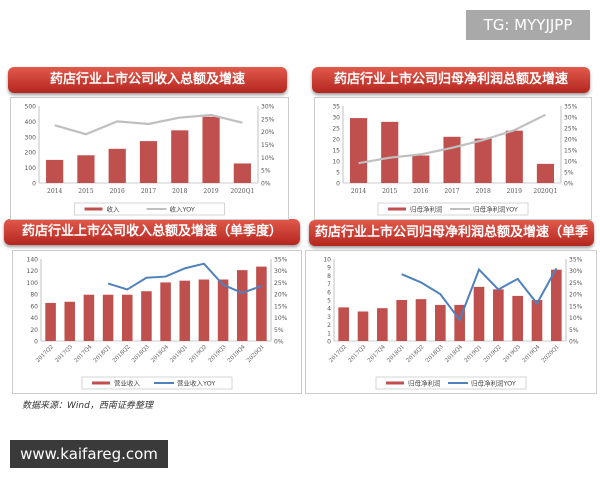  What do you see at coordinates (495, 209) in the screenshot?
I see `legend-line-label: 归母净利润YOY` at bounding box center [495, 209].